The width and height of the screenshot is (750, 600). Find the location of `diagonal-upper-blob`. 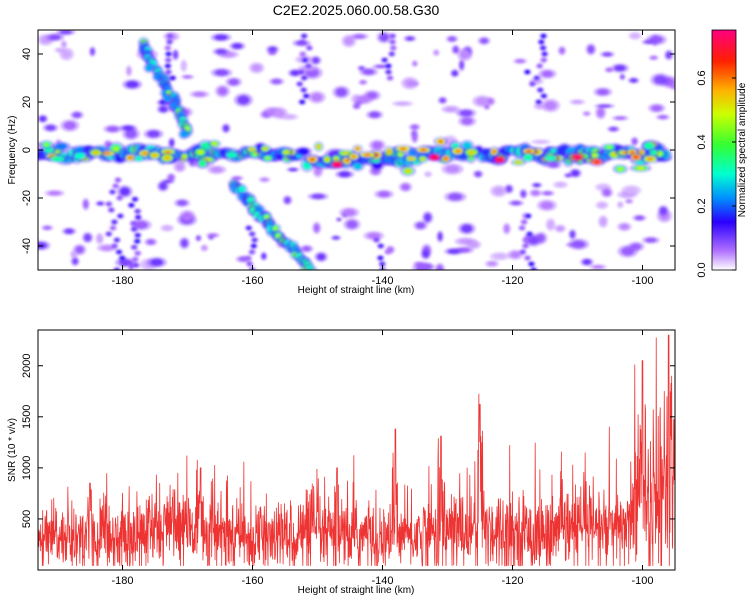

diagonal-upper-blob is located at coordinates (149, 68).